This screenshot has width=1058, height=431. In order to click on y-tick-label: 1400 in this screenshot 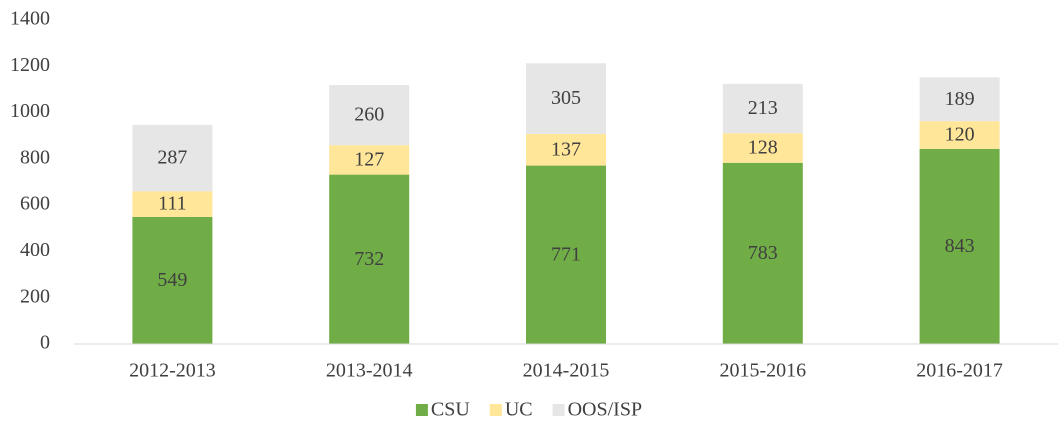, I will do `click(30, 19)`.